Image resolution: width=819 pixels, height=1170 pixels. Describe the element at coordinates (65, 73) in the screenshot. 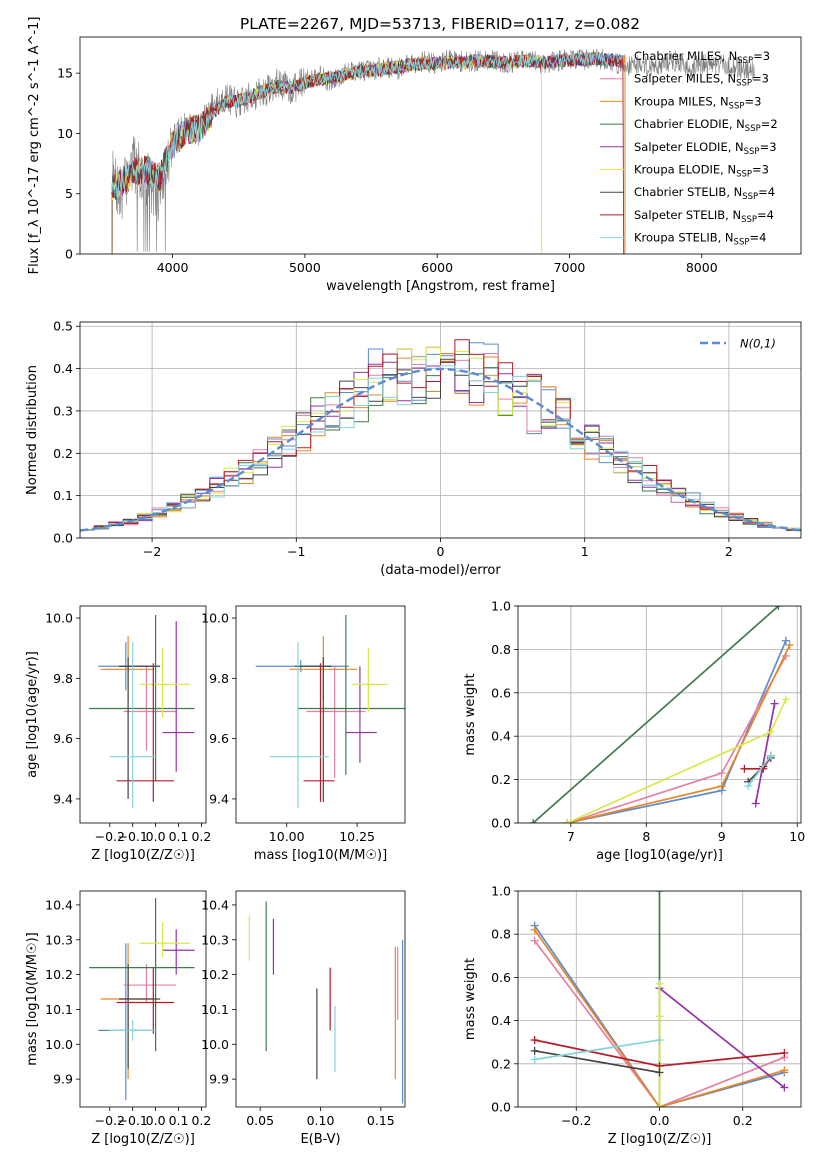

I see `y-tick-label: 15` at that location.